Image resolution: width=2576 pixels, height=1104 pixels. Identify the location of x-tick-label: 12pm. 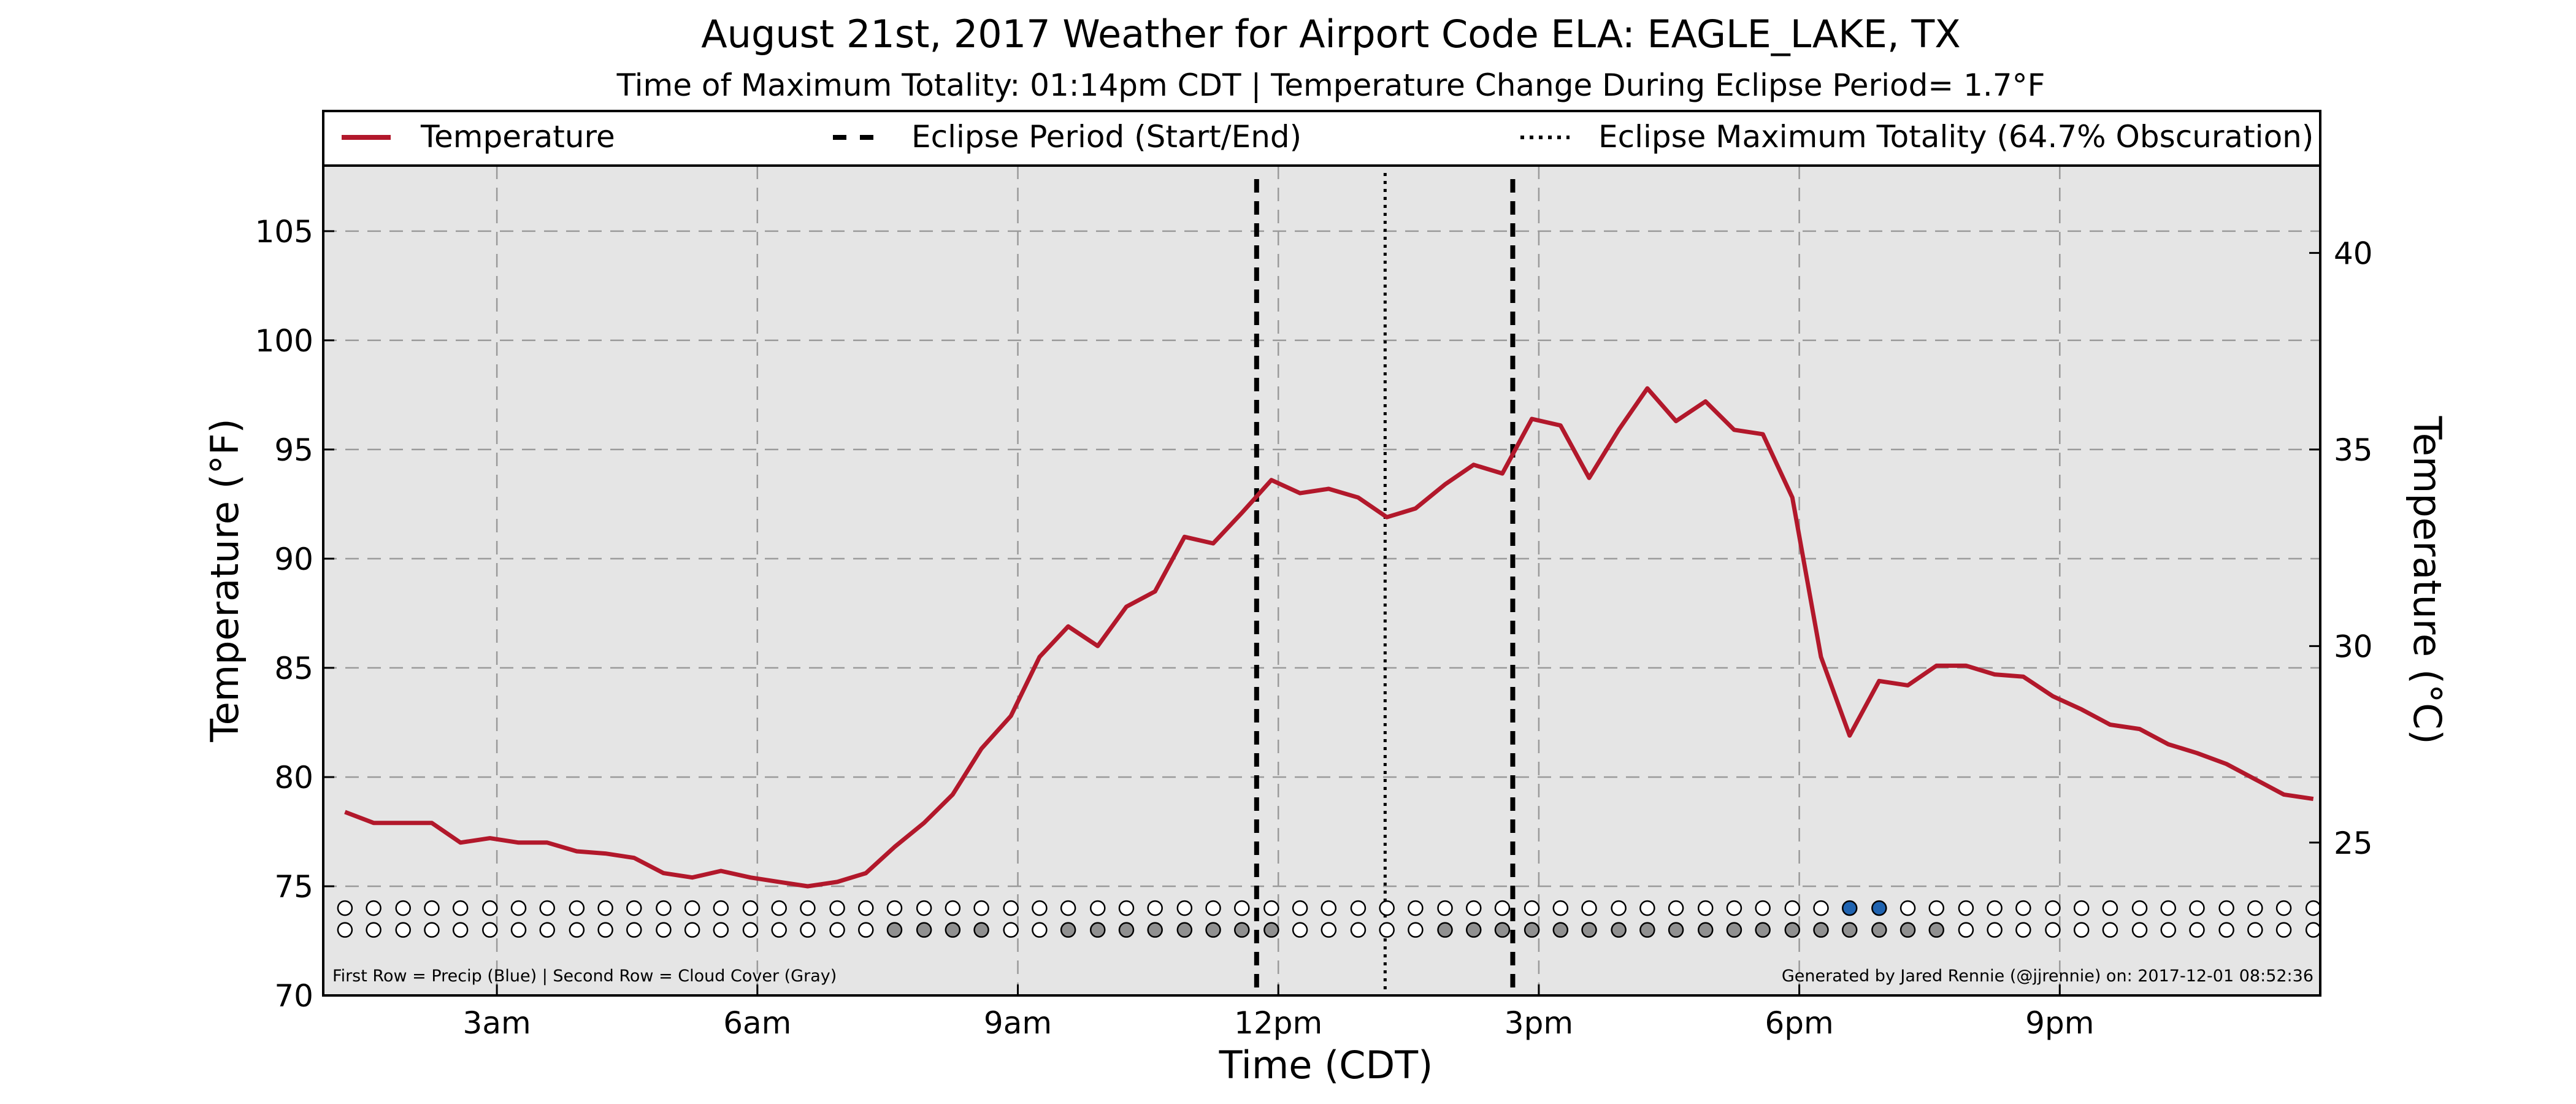
(1278, 1023).